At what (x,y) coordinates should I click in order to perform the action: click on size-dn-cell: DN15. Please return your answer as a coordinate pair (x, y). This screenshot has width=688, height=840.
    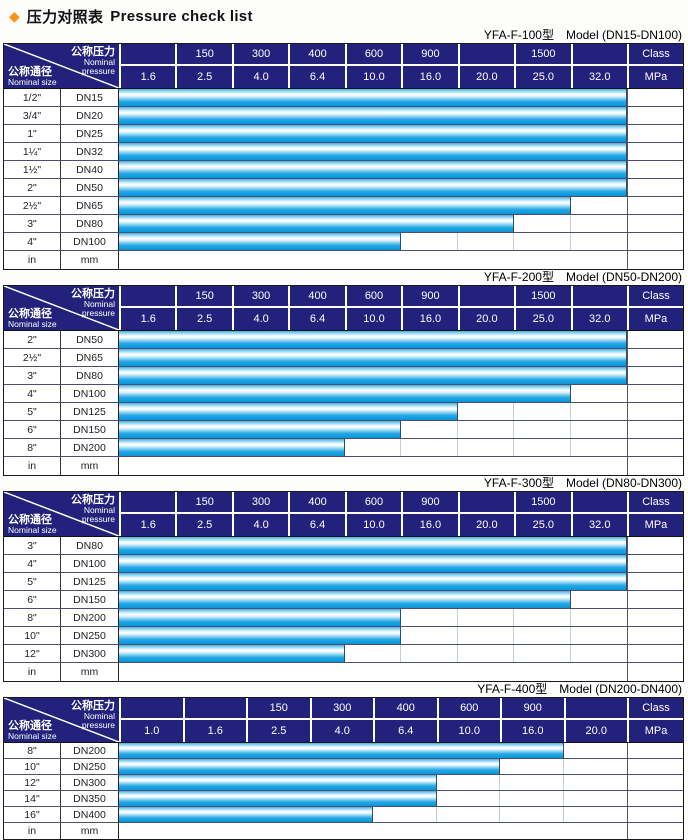
    Looking at the image, I should click on (90, 97).